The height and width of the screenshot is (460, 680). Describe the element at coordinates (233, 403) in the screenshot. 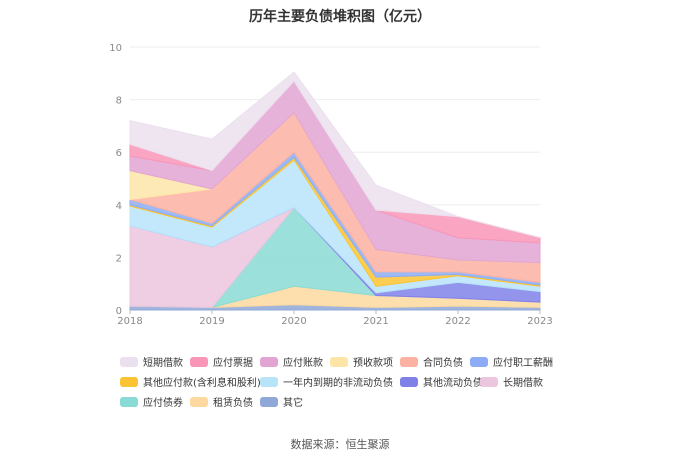

I see `legend-label: 租赁负债` at that location.